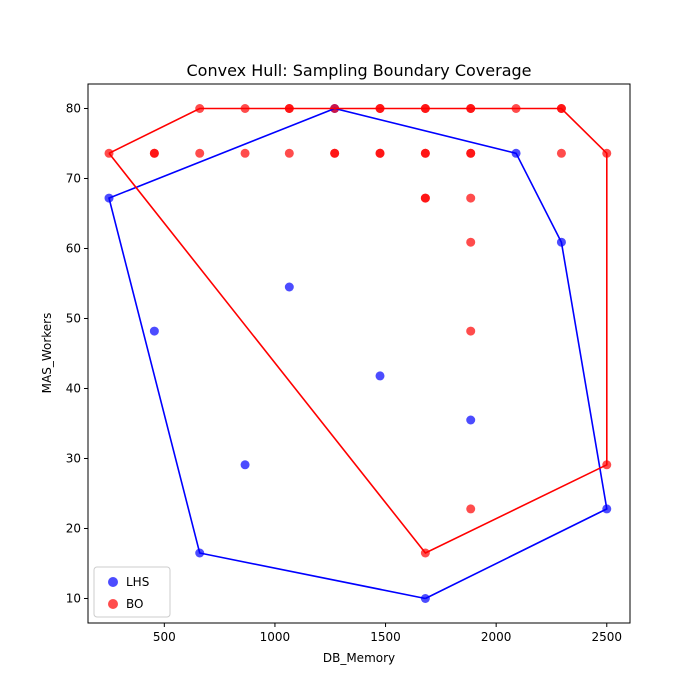 This screenshot has width=700, height=700. I want to click on y-tick-label: 10, so click(73, 599).